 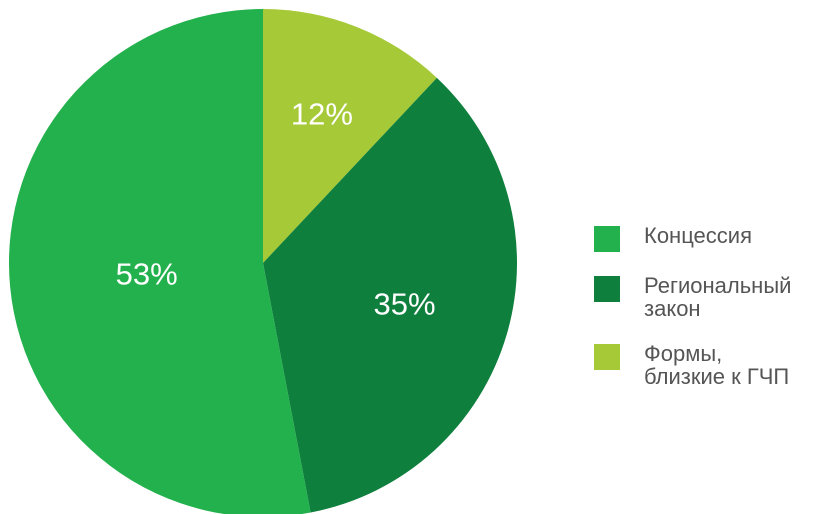 I want to click on slice-value-label: 53%, so click(x=147, y=274).